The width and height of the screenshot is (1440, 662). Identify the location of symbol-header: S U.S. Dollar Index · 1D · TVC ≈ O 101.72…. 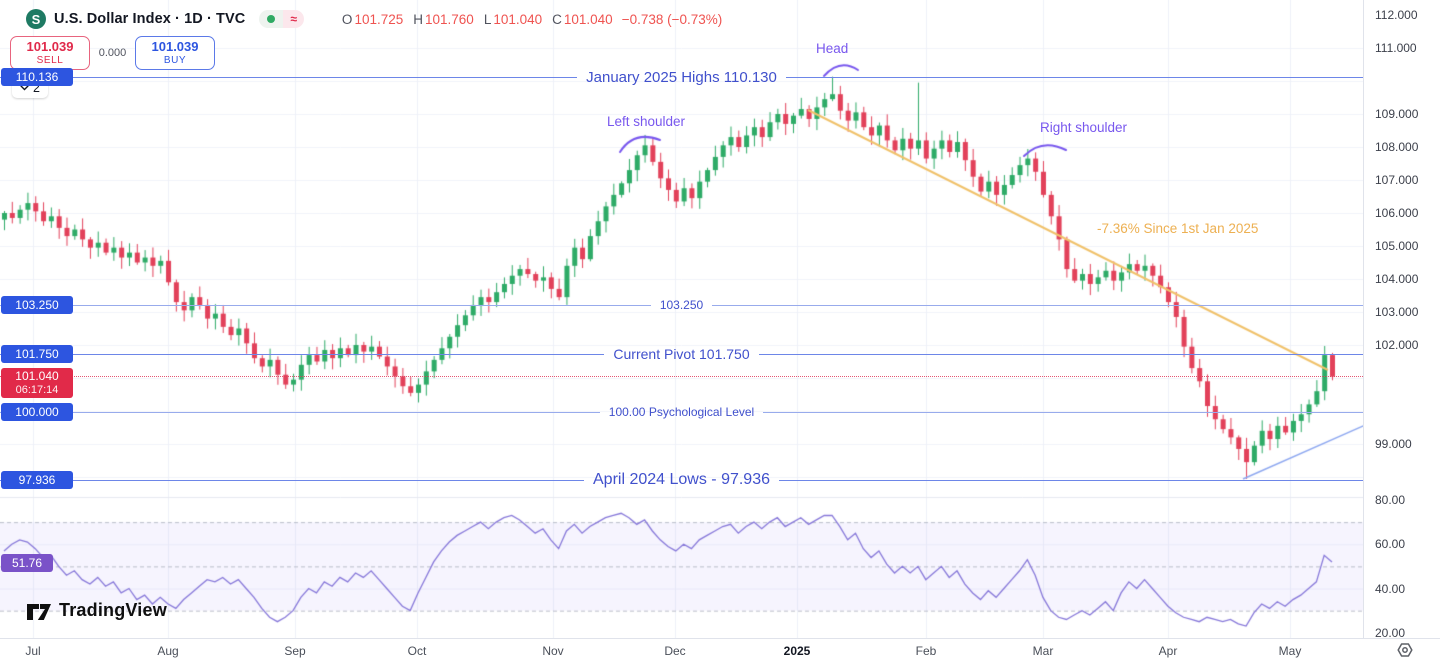
(374, 19).